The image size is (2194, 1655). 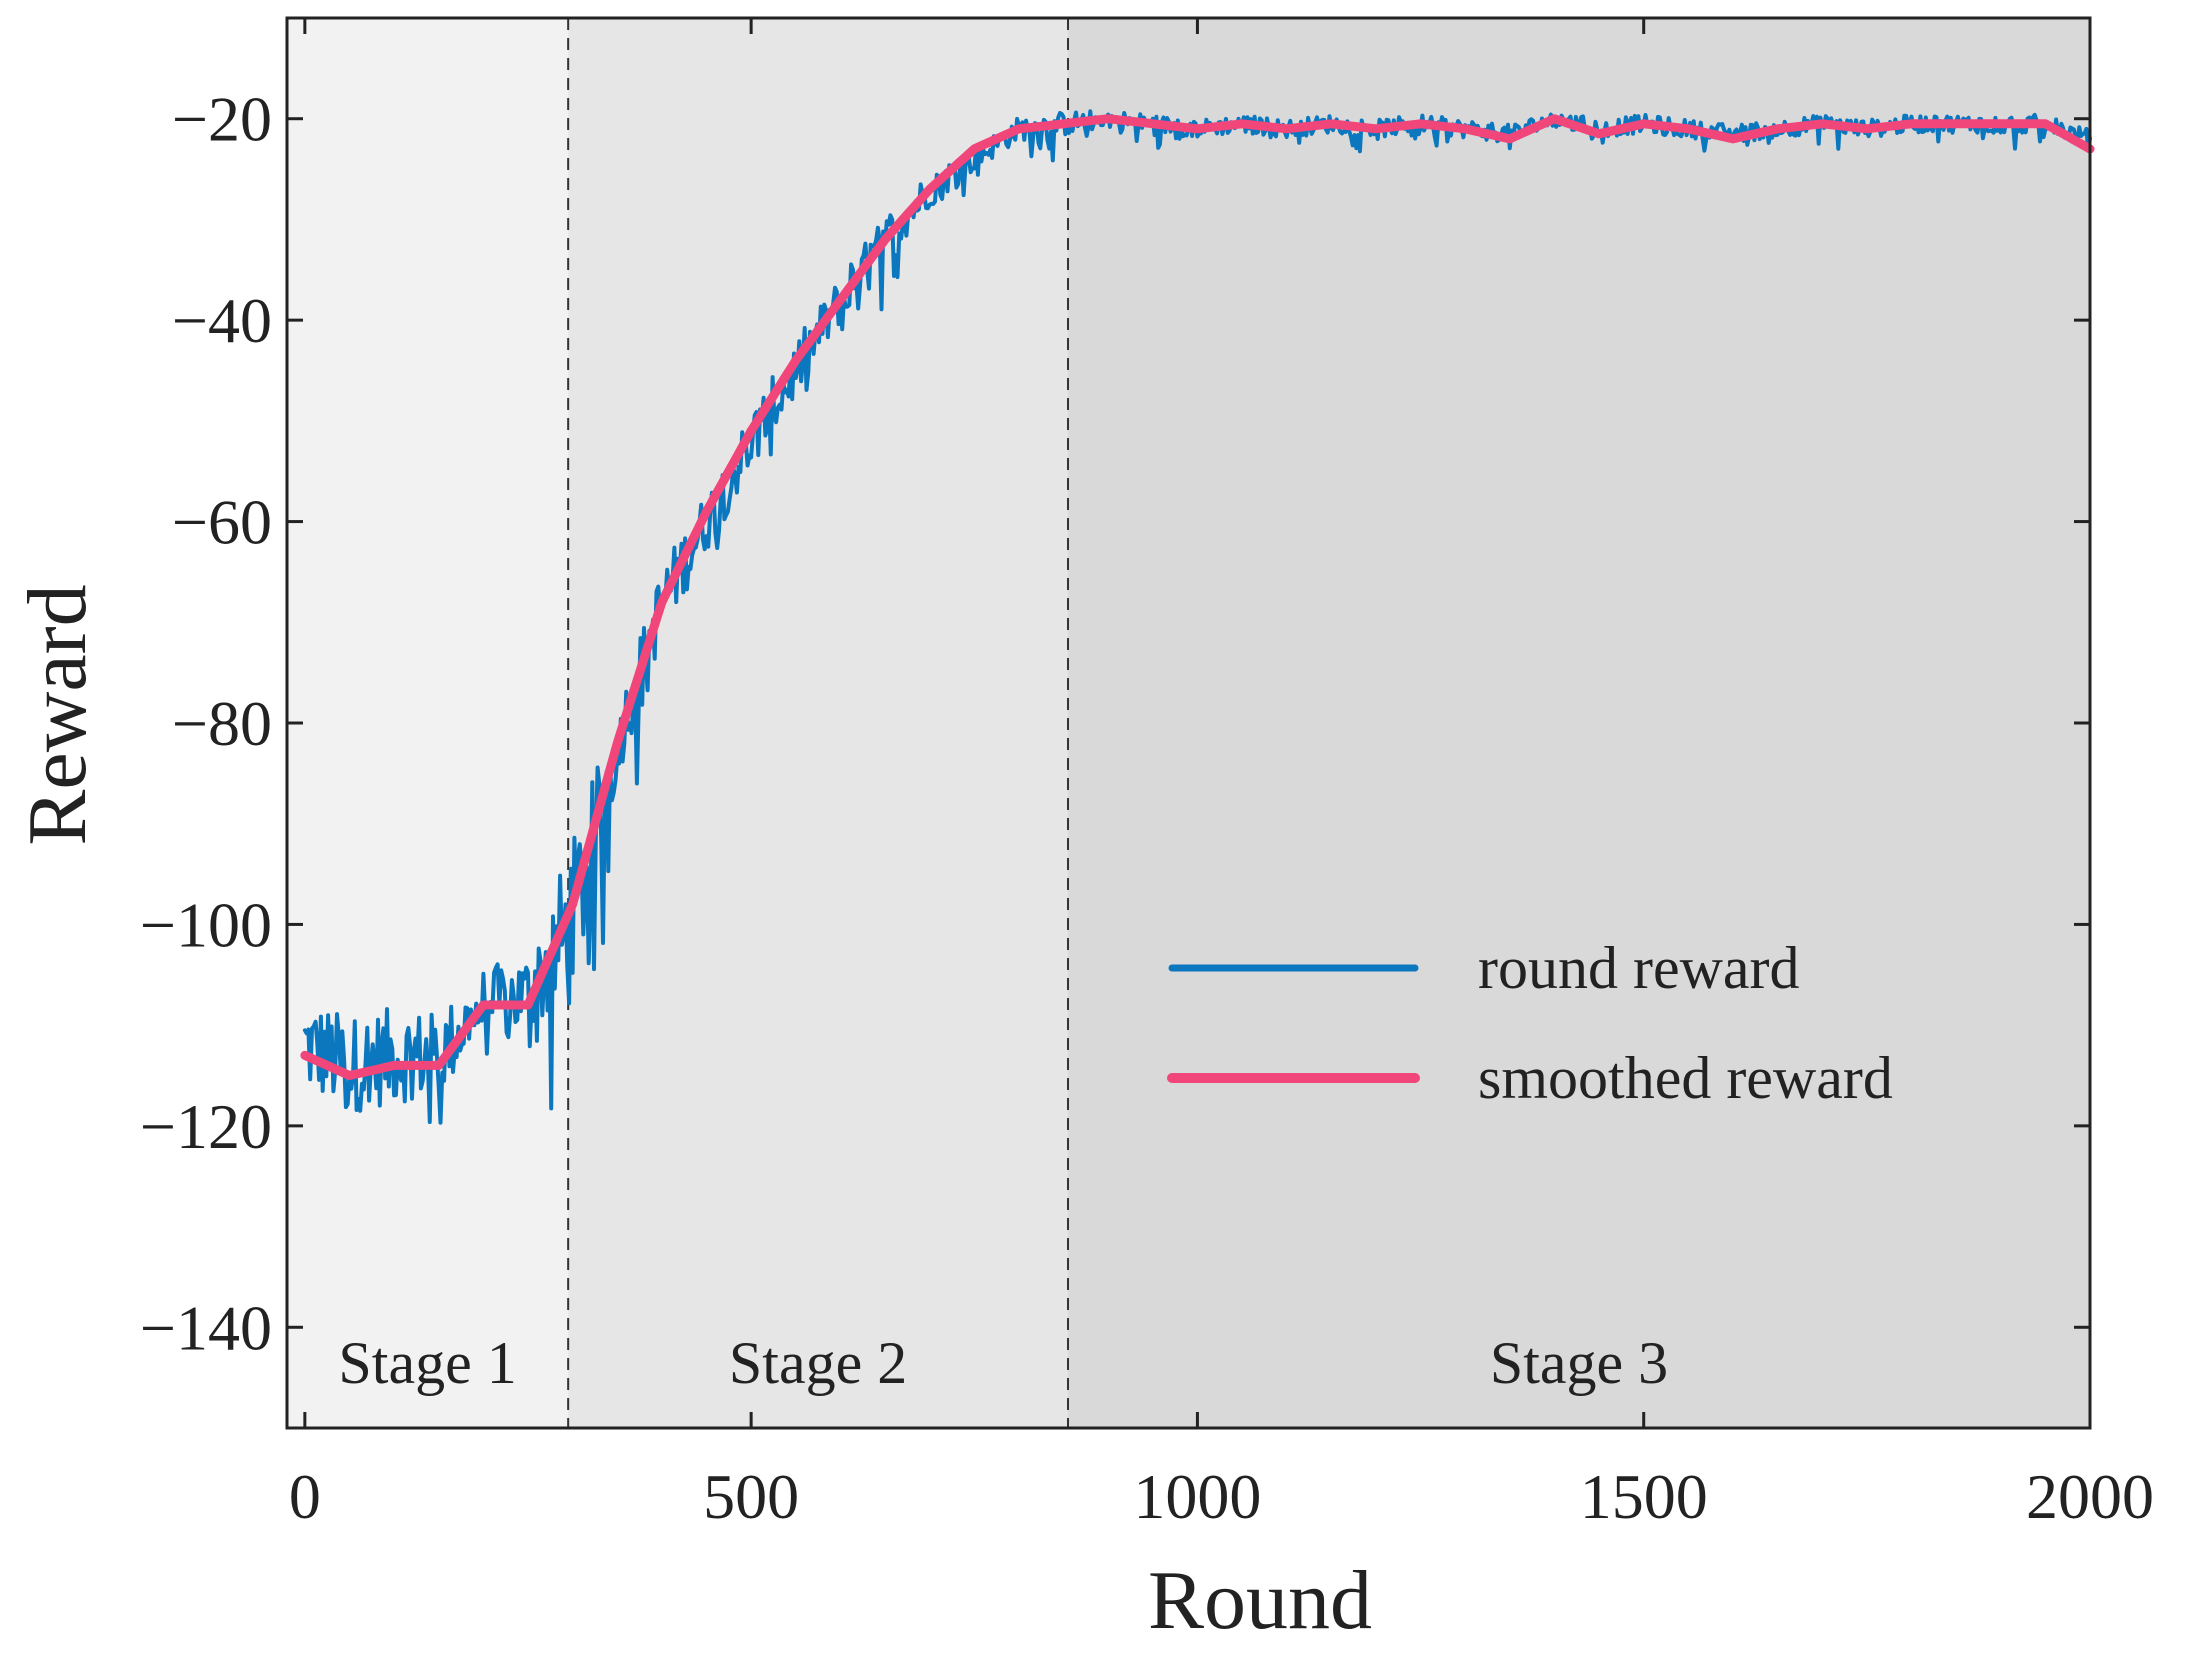 What do you see at coordinates (305, 1496) in the screenshot?
I see `x-tick-label: 0` at bounding box center [305, 1496].